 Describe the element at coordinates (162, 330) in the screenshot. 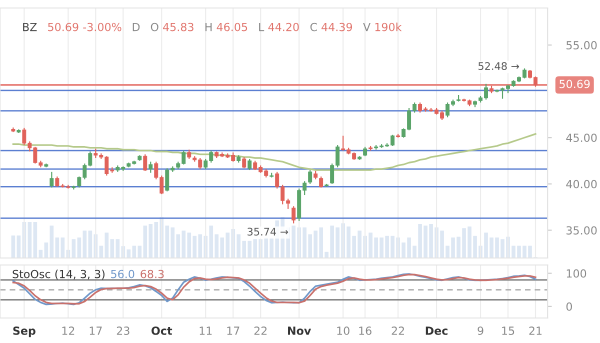

I see `x-tick-label: Oct` at that location.